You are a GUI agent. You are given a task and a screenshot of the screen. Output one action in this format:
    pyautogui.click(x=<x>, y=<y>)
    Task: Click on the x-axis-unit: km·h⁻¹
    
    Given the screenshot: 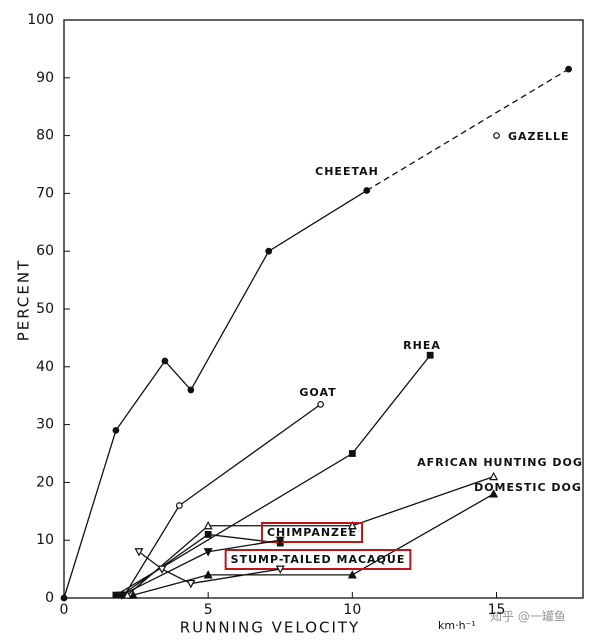 What is the action you would take?
    pyautogui.click(x=457, y=625)
    